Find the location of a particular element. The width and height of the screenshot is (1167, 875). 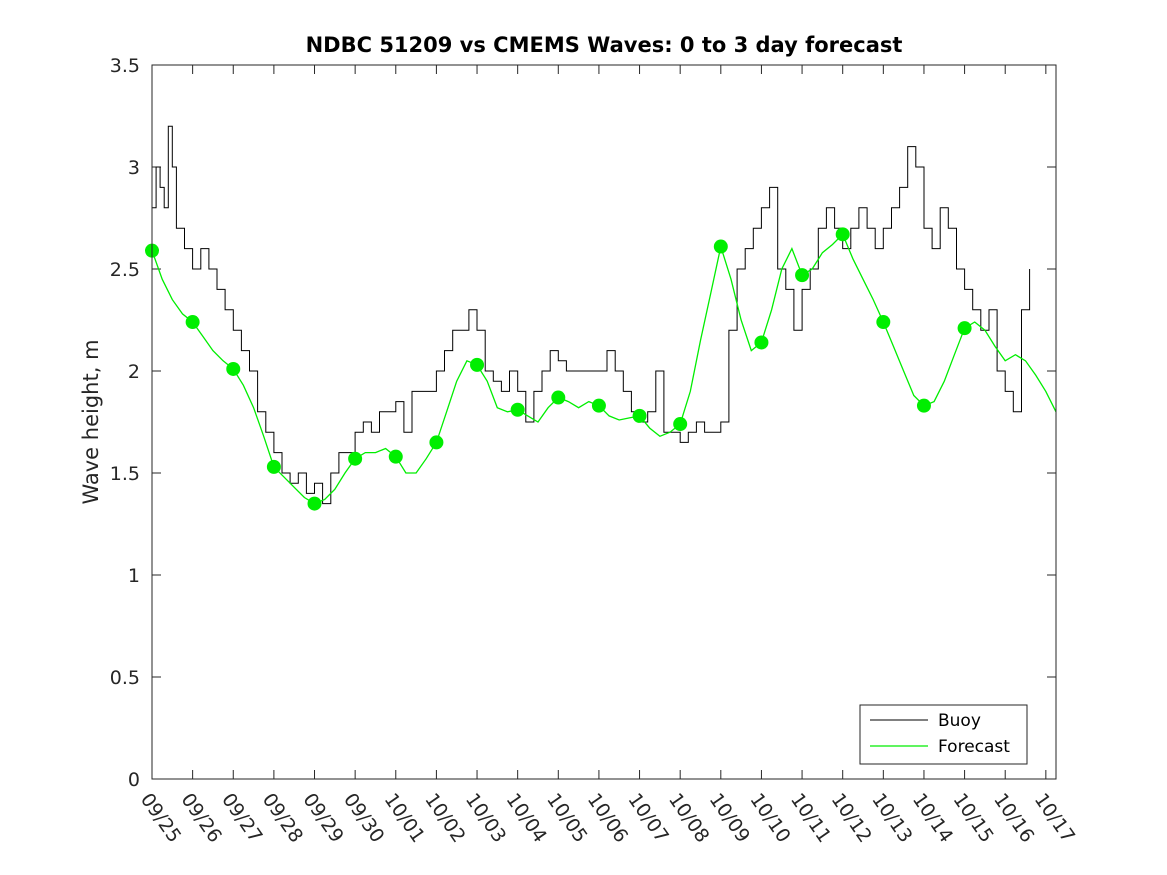

y-tick-label: 0 is located at coordinates (134, 780).